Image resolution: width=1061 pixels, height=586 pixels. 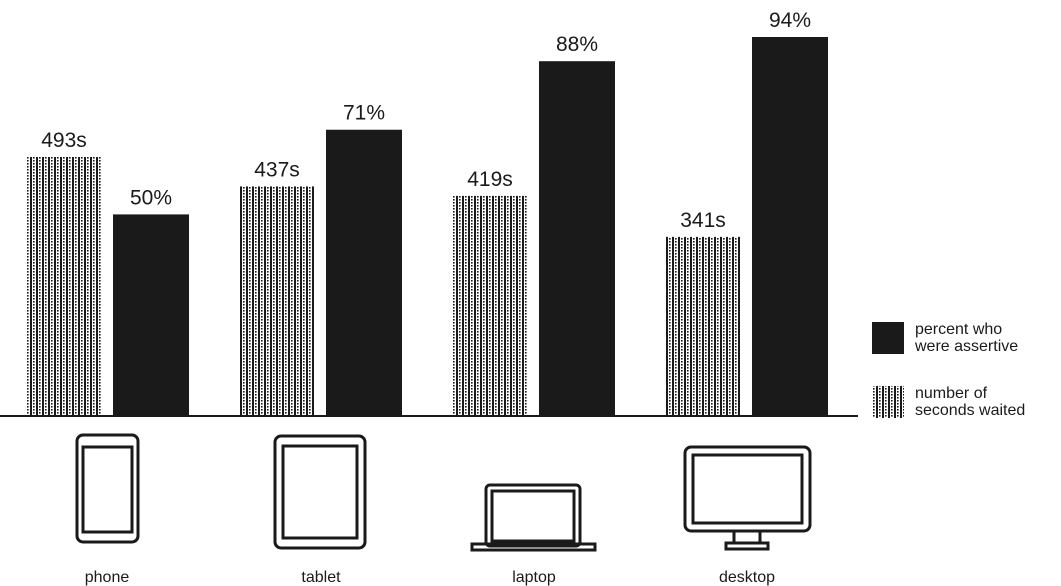 I want to click on bar-seconds-desktop, so click(x=703, y=326).